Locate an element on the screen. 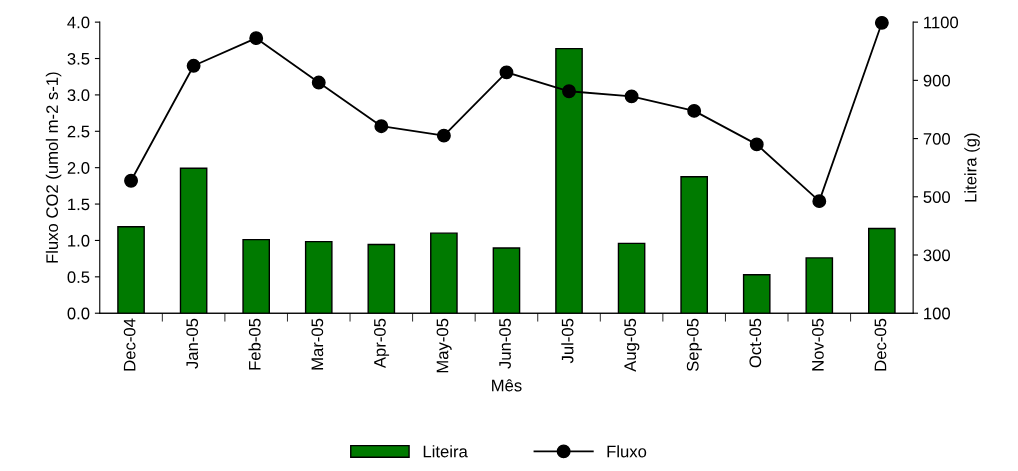 Image resolution: width=1018 pixels, height=471 pixels. x-tick-label: Mar-05 is located at coordinates (317, 344).